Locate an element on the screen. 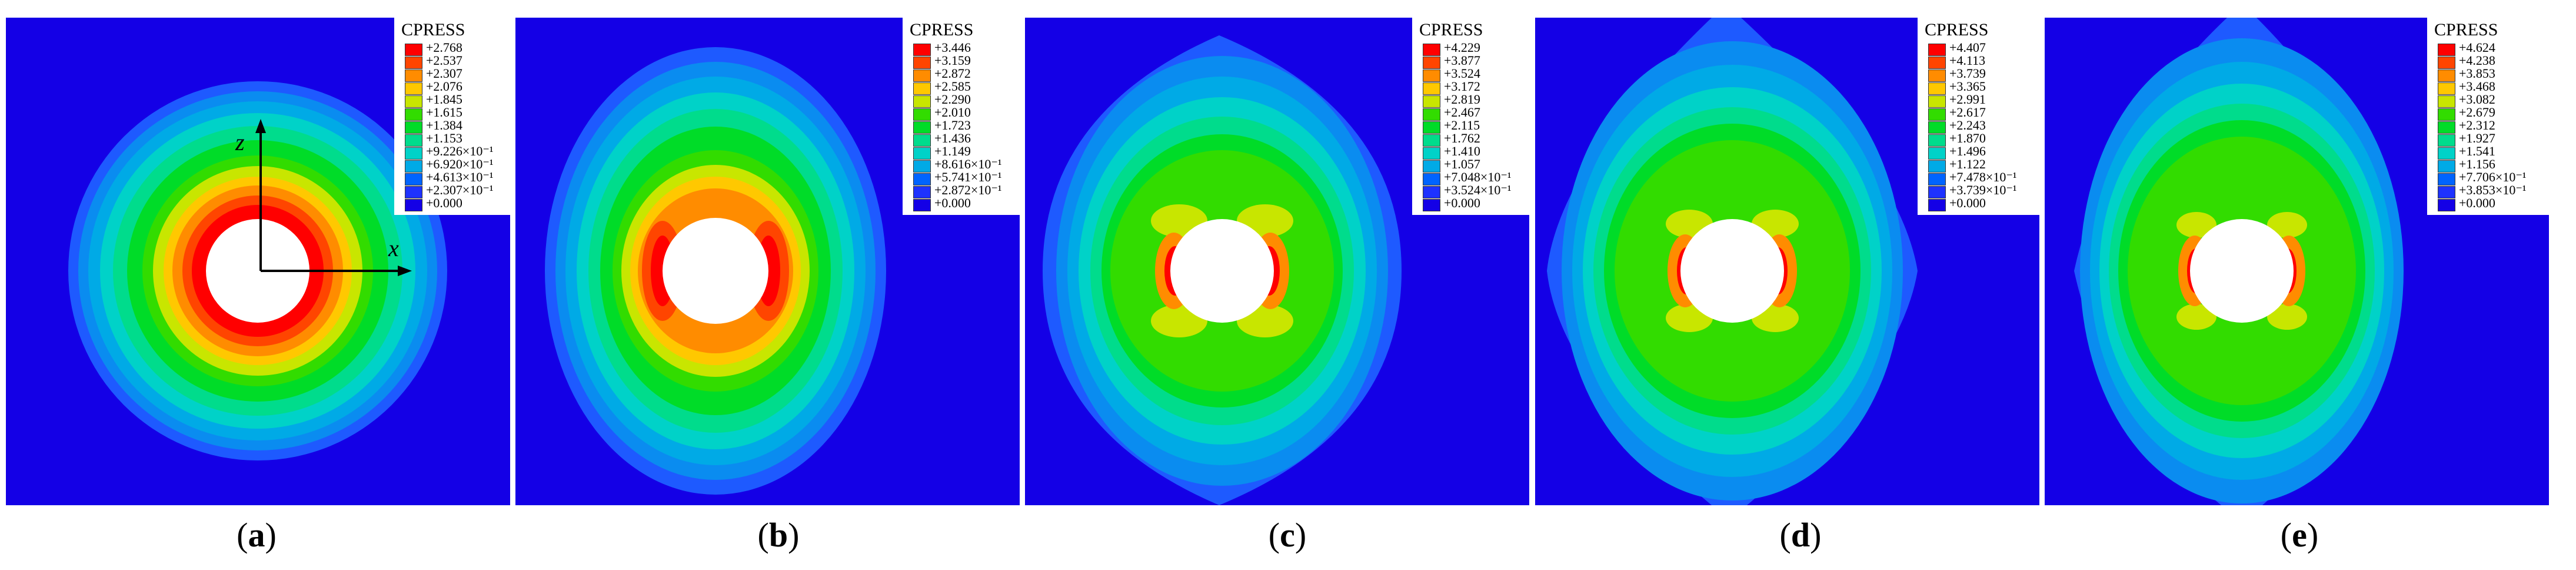  z-axis-arrowhead is located at coordinates (260, 126).